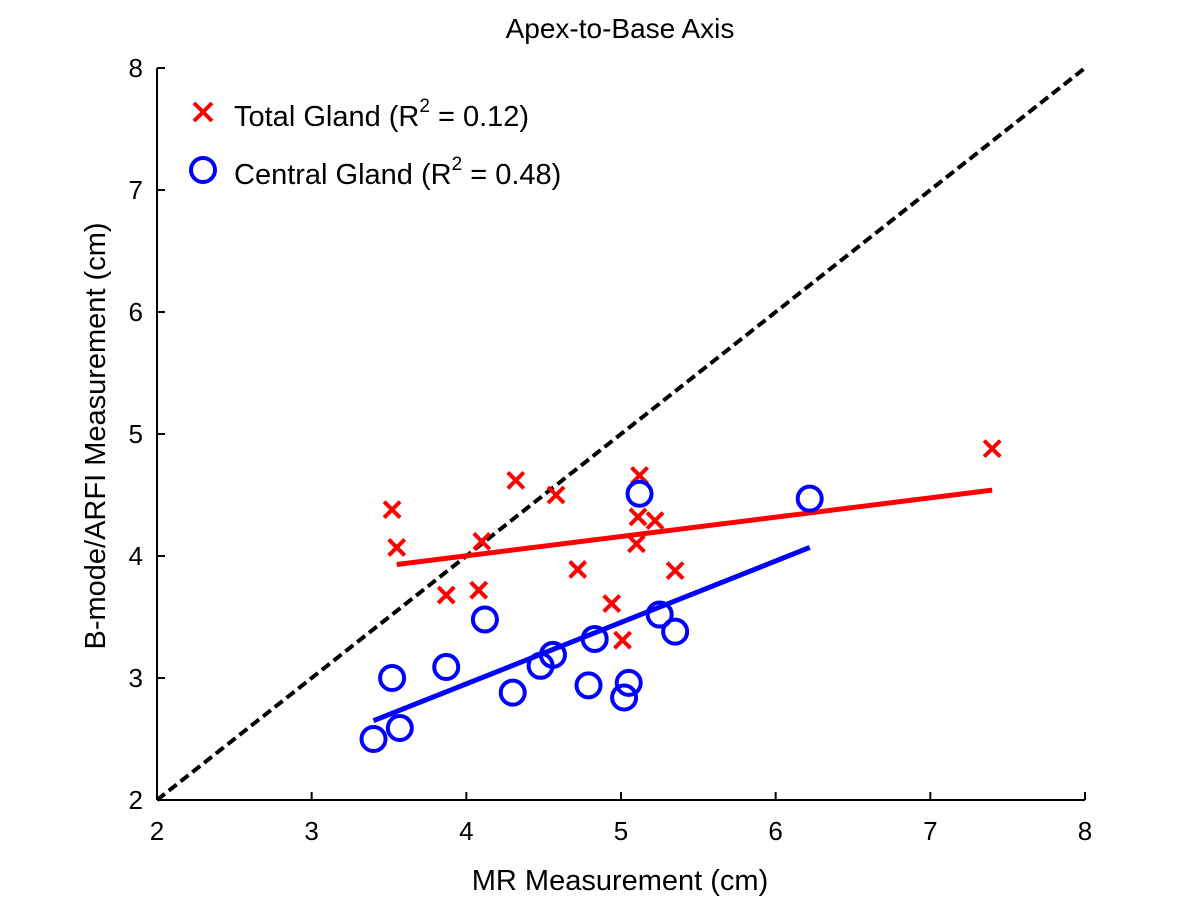 The height and width of the screenshot is (900, 1200). What do you see at coordinates (157, 831) in the screenshot?
I see `x-tick-label: 2` at bounding box center [157, 831].